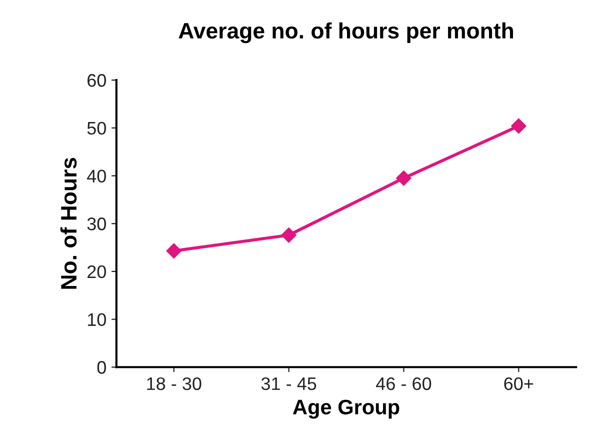 This screenshot has width=597, height=445. I want to click on x-tick-label: 46 - 60, so click(404, 383).